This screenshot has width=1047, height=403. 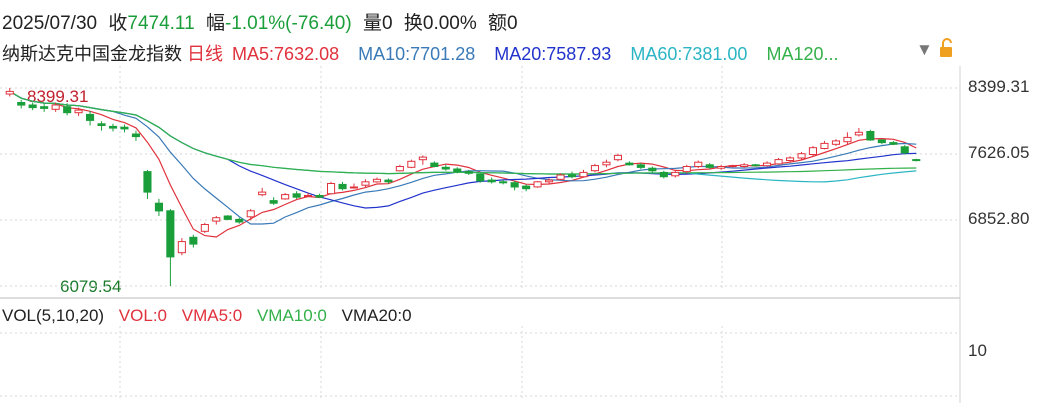 What do you see at coordinates (376, 315) in the screenshot?
I see `vma20-value: VMA20:0` at bounding box center [376, 315].